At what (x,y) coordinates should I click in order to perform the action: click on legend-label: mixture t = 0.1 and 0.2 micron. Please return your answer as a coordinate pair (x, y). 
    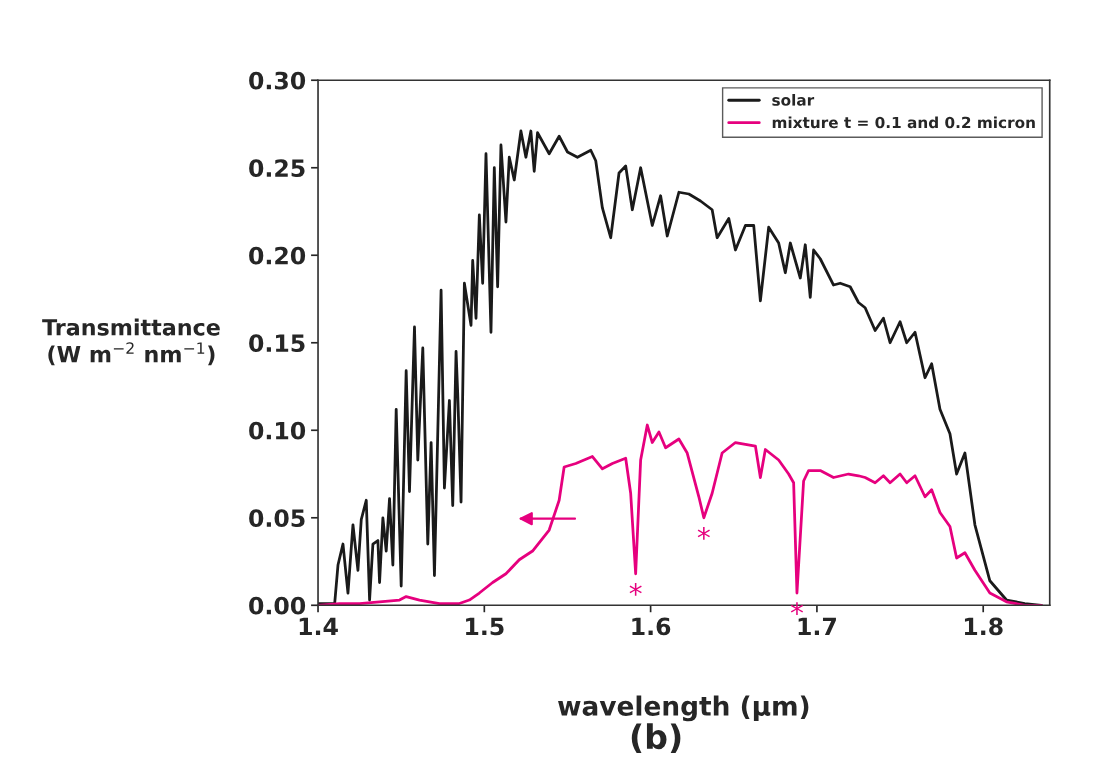
    Looking at the image, I should click on (903, 122).